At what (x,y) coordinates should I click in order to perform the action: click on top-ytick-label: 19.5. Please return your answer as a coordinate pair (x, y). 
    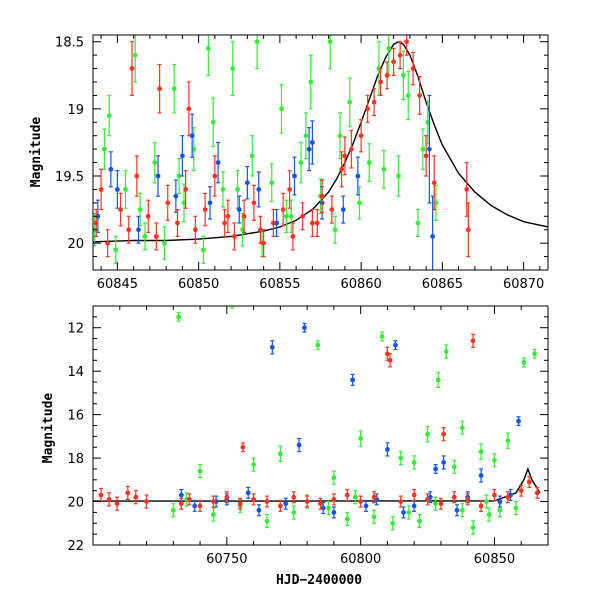
    Looking at the image, I should click on (69, 177).